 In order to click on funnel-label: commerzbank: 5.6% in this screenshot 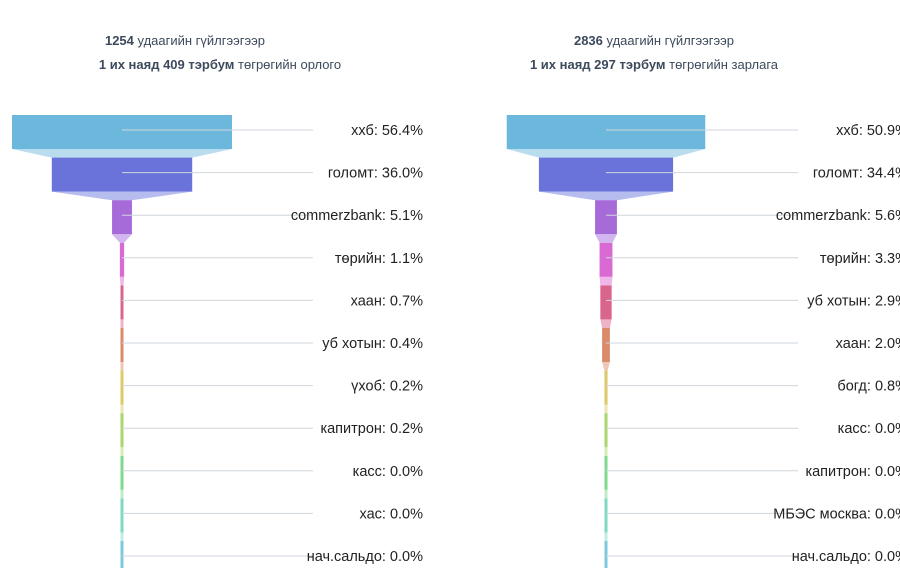, I will do `click(838, 216)`.